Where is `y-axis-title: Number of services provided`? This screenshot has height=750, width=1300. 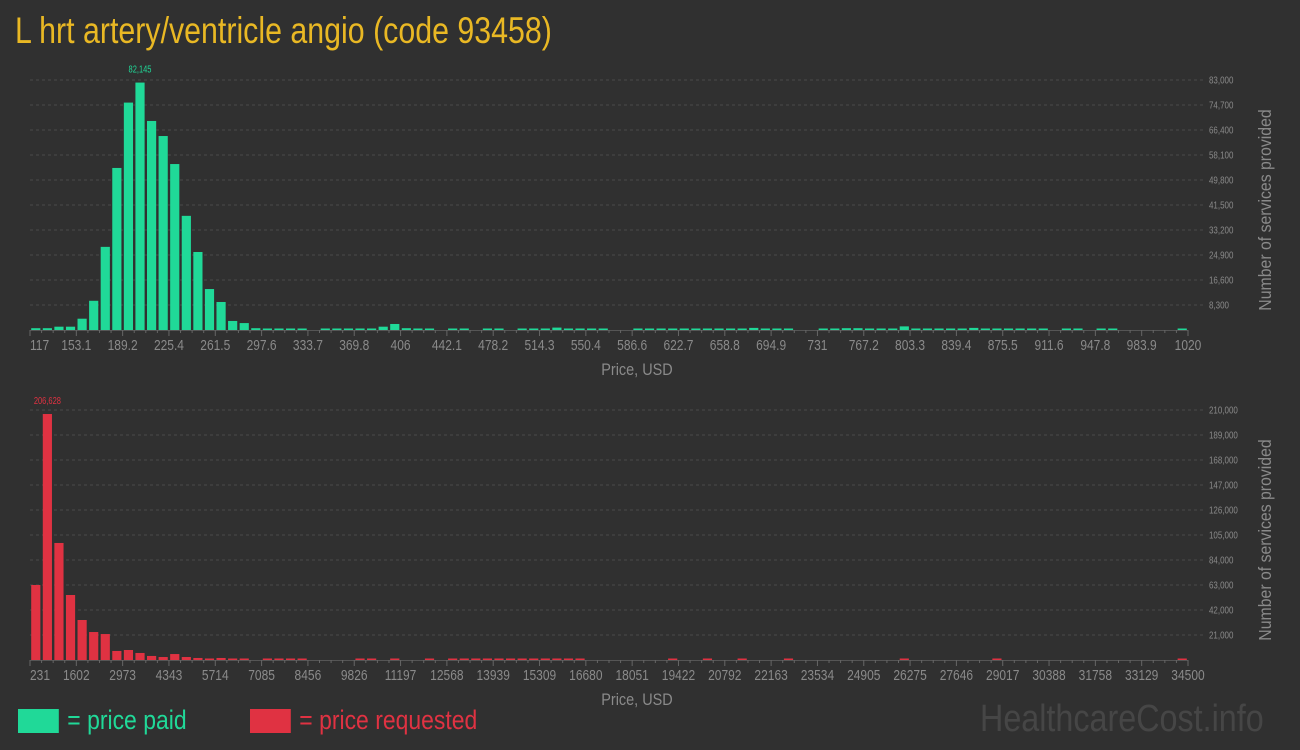 y-axis-title: Number of services provided is located at coordinates (1265, 539).